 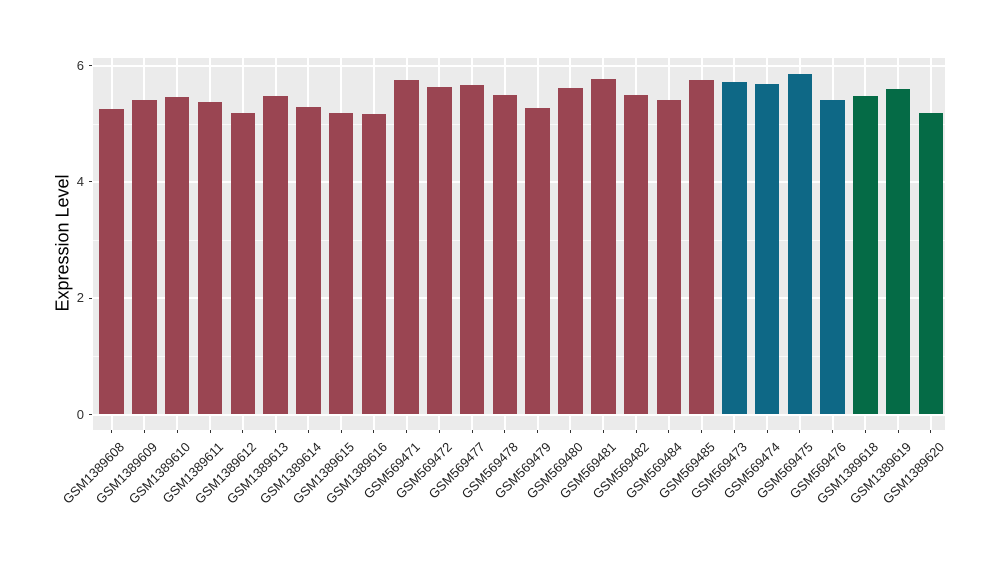 What do you see at coordinates (734, 248) in the screenshot?
I see `bar-GSM569473` at bounding box center [734, 248].